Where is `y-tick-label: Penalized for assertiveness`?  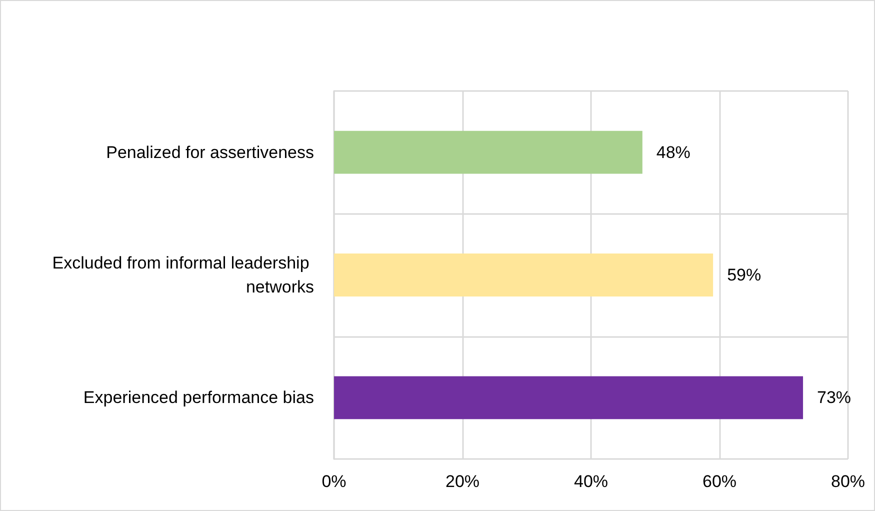
y-tick-label: Penalized for assertiveness is located at coordinates (210, 152).